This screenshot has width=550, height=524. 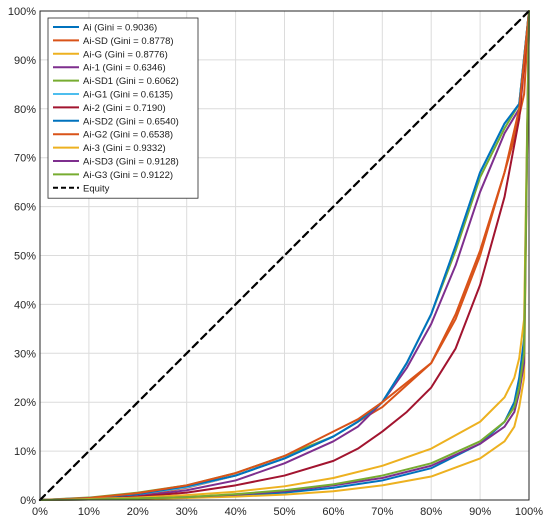 I want to click on x-tick-label: 10%, so click(x=89, y=512).